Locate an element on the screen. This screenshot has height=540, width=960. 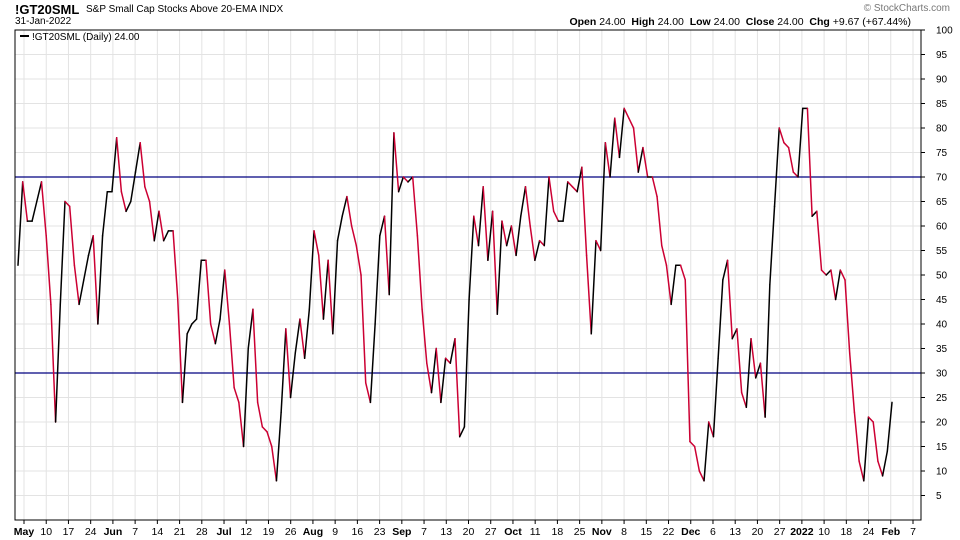
chart-description: S&P Small Cap Stocks Above 20-EMA is located at coordinates (171, 9).